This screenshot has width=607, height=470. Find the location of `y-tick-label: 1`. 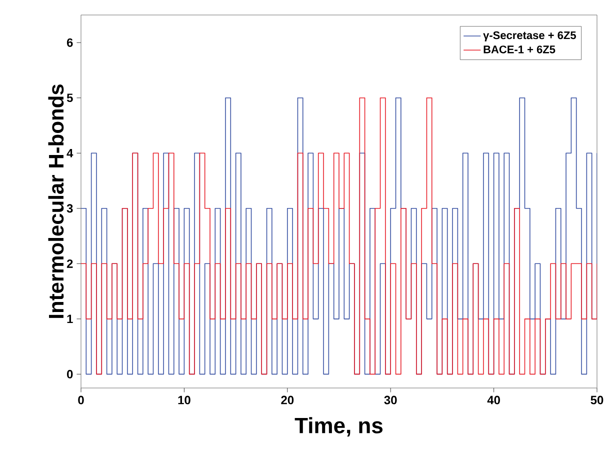

y-tick-label: 1 is located at coordinates (70, 319).